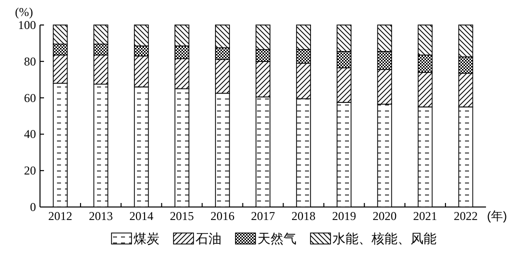  I want to click on y-tick-label: 80, so click(30, 61).